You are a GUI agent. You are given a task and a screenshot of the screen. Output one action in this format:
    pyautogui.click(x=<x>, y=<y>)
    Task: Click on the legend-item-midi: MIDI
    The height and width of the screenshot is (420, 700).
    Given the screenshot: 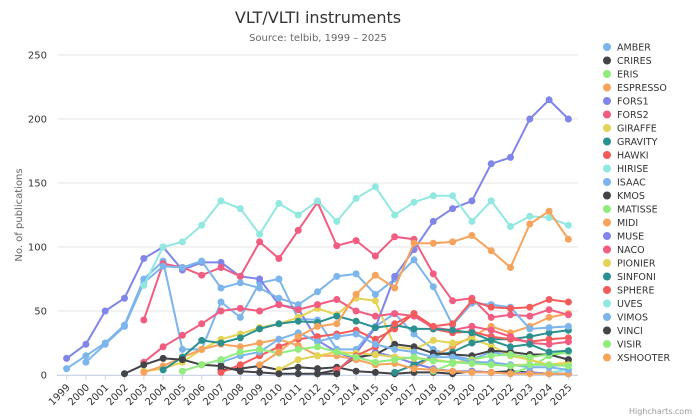 What is the action you would take?
    pyautogui.click(x=620, y=223)
    